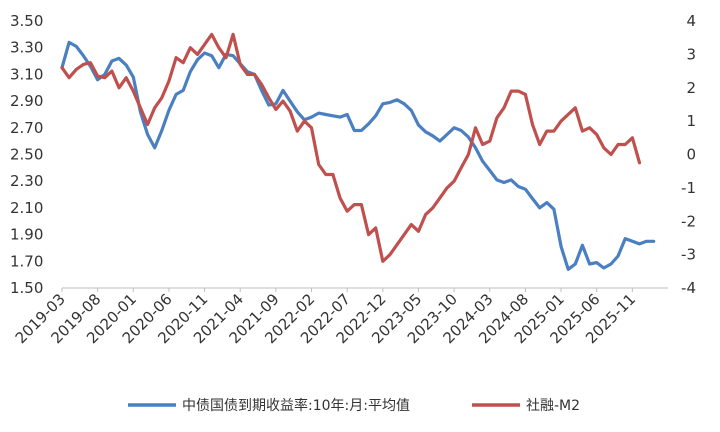 This screenshot has height=432, width=720. Describe the element at coordinates (26, 181) in the screenshot. I see `y-left-tick-label: 2.30` at that location.